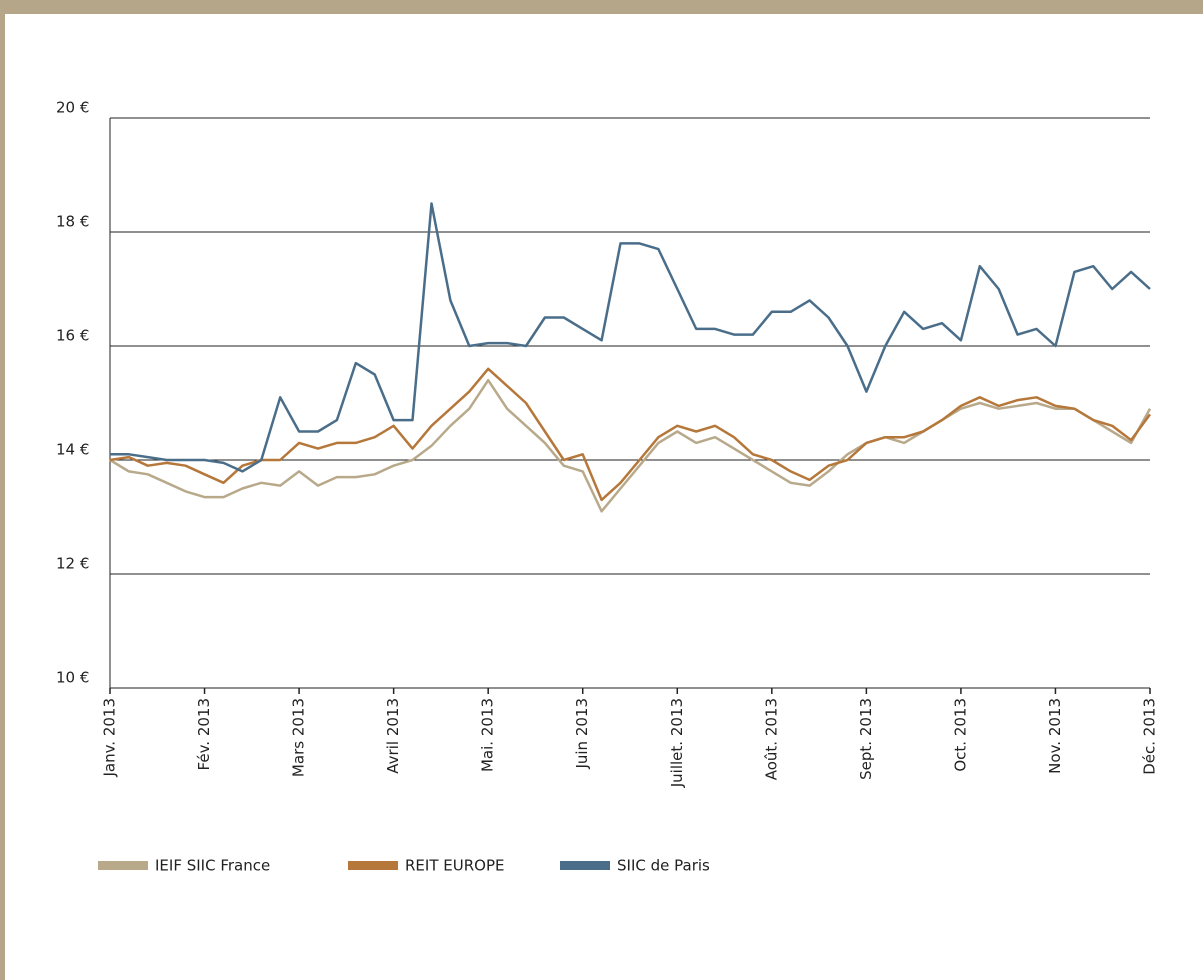 The image size is (1203, 980). Describe the element at coordinates (393, 736) in the screenshot. I see `x-tick-label: Avril 2013` at that location.